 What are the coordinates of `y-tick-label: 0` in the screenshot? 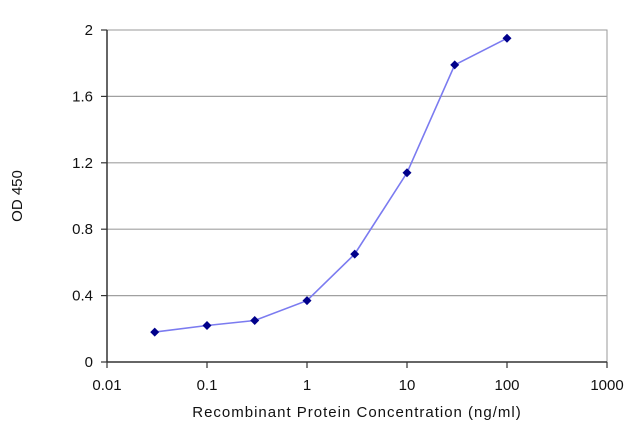 It's located at (89, 362).